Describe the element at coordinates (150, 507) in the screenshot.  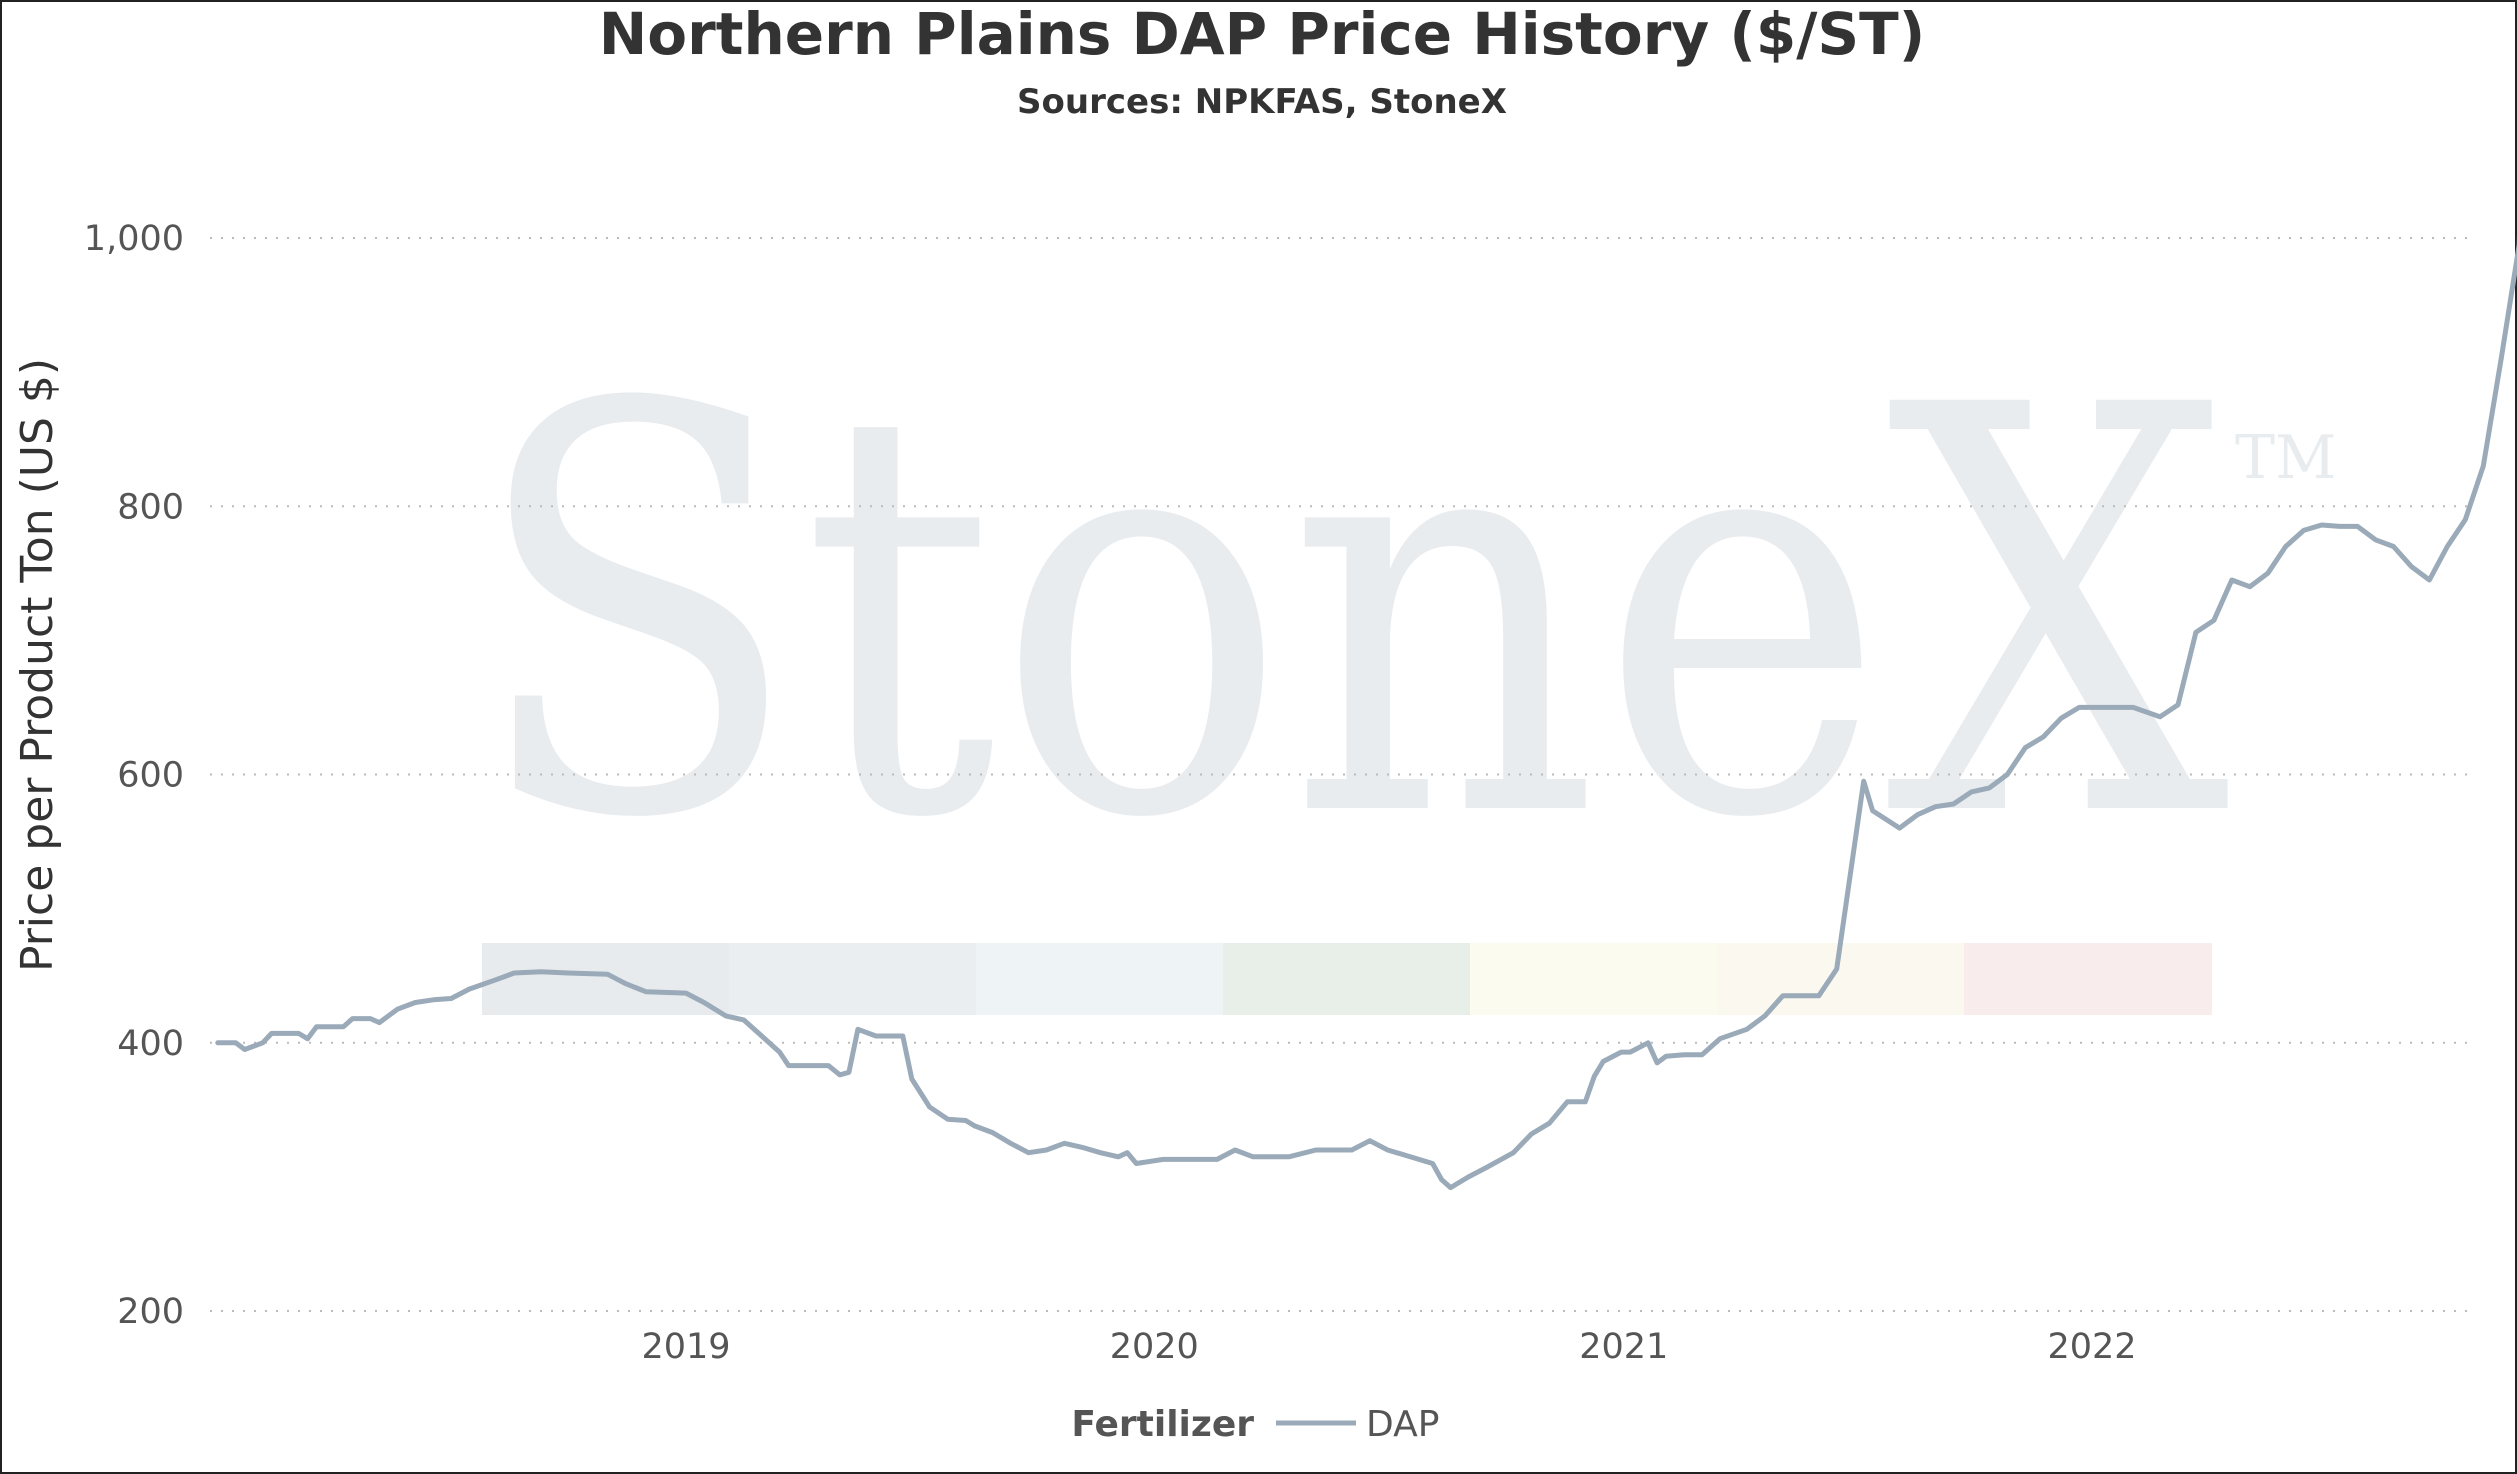
I see `y-tick-label: 800` at that location.